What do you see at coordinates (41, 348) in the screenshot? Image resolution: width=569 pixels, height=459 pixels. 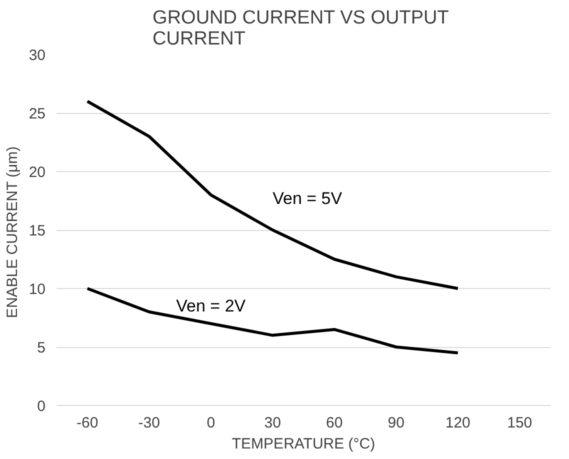 I see `y-tick-label: 5` at bounding box center [41, 348].